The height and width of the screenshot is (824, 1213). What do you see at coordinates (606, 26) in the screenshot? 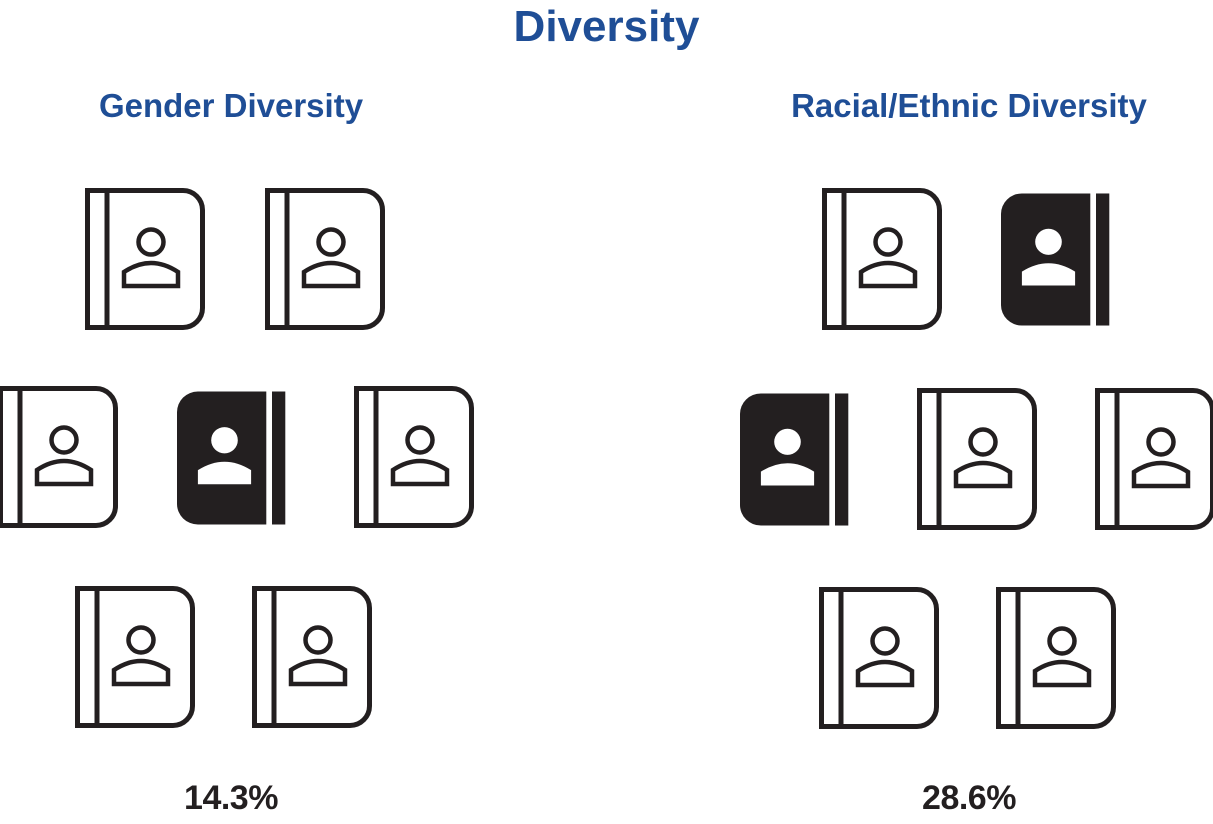
I see `page-title: Diversity` at bounding box center [606, 26].